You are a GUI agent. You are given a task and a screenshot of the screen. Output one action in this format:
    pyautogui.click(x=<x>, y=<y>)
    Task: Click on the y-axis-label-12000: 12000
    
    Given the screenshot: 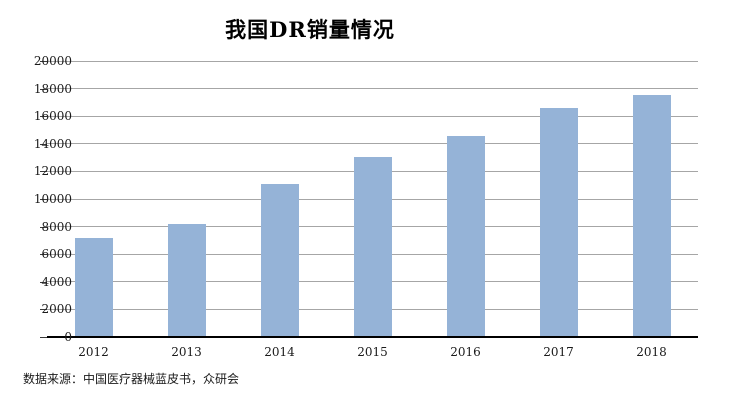 What is the action you would take?
    pyautogui.click(x=52, y=171)
    